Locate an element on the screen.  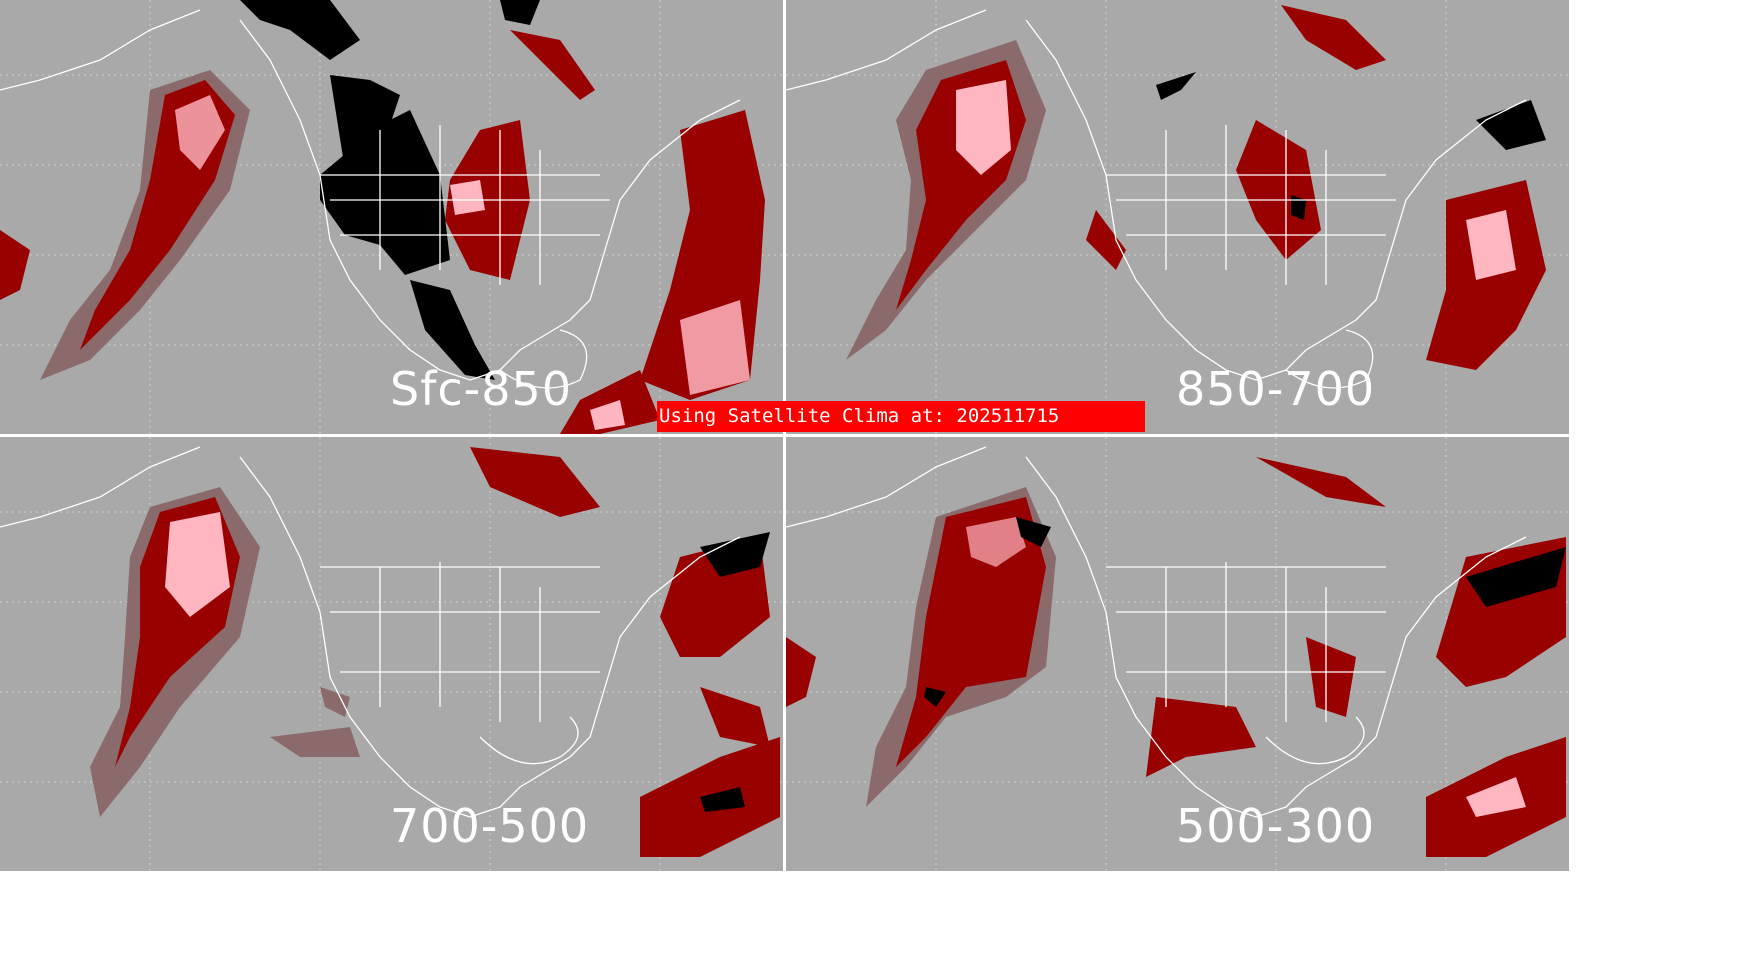
panel-label-layer: 850-700 is located at coordinates (1276, 389).